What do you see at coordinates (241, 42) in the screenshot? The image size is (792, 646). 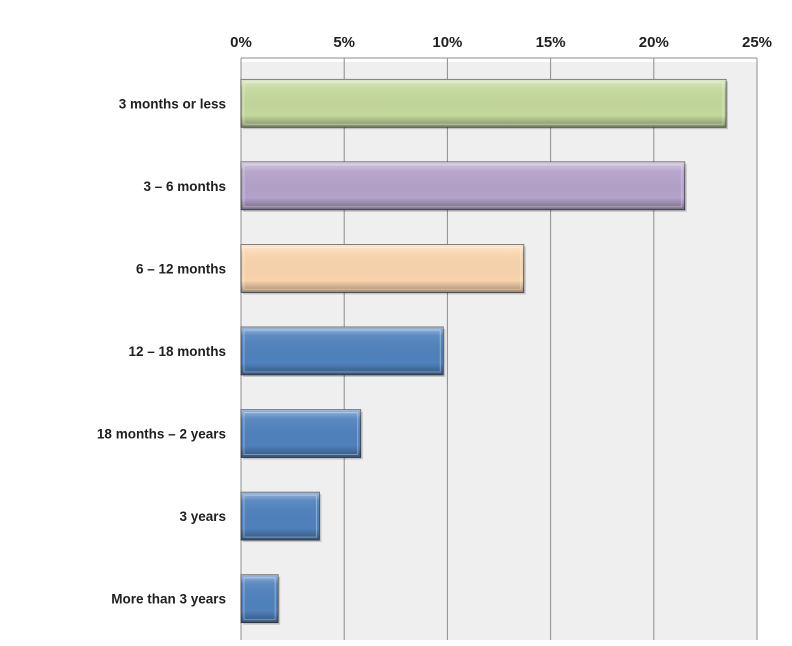 I see `x-tick-label: 0%` at bounding box center [241, 42].